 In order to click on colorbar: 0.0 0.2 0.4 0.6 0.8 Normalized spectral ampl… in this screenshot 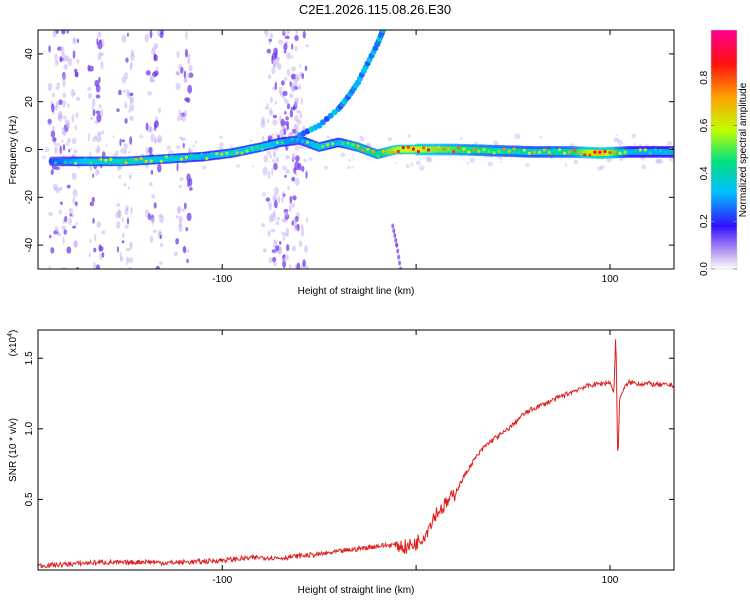, I will do `click(724, 152)`.